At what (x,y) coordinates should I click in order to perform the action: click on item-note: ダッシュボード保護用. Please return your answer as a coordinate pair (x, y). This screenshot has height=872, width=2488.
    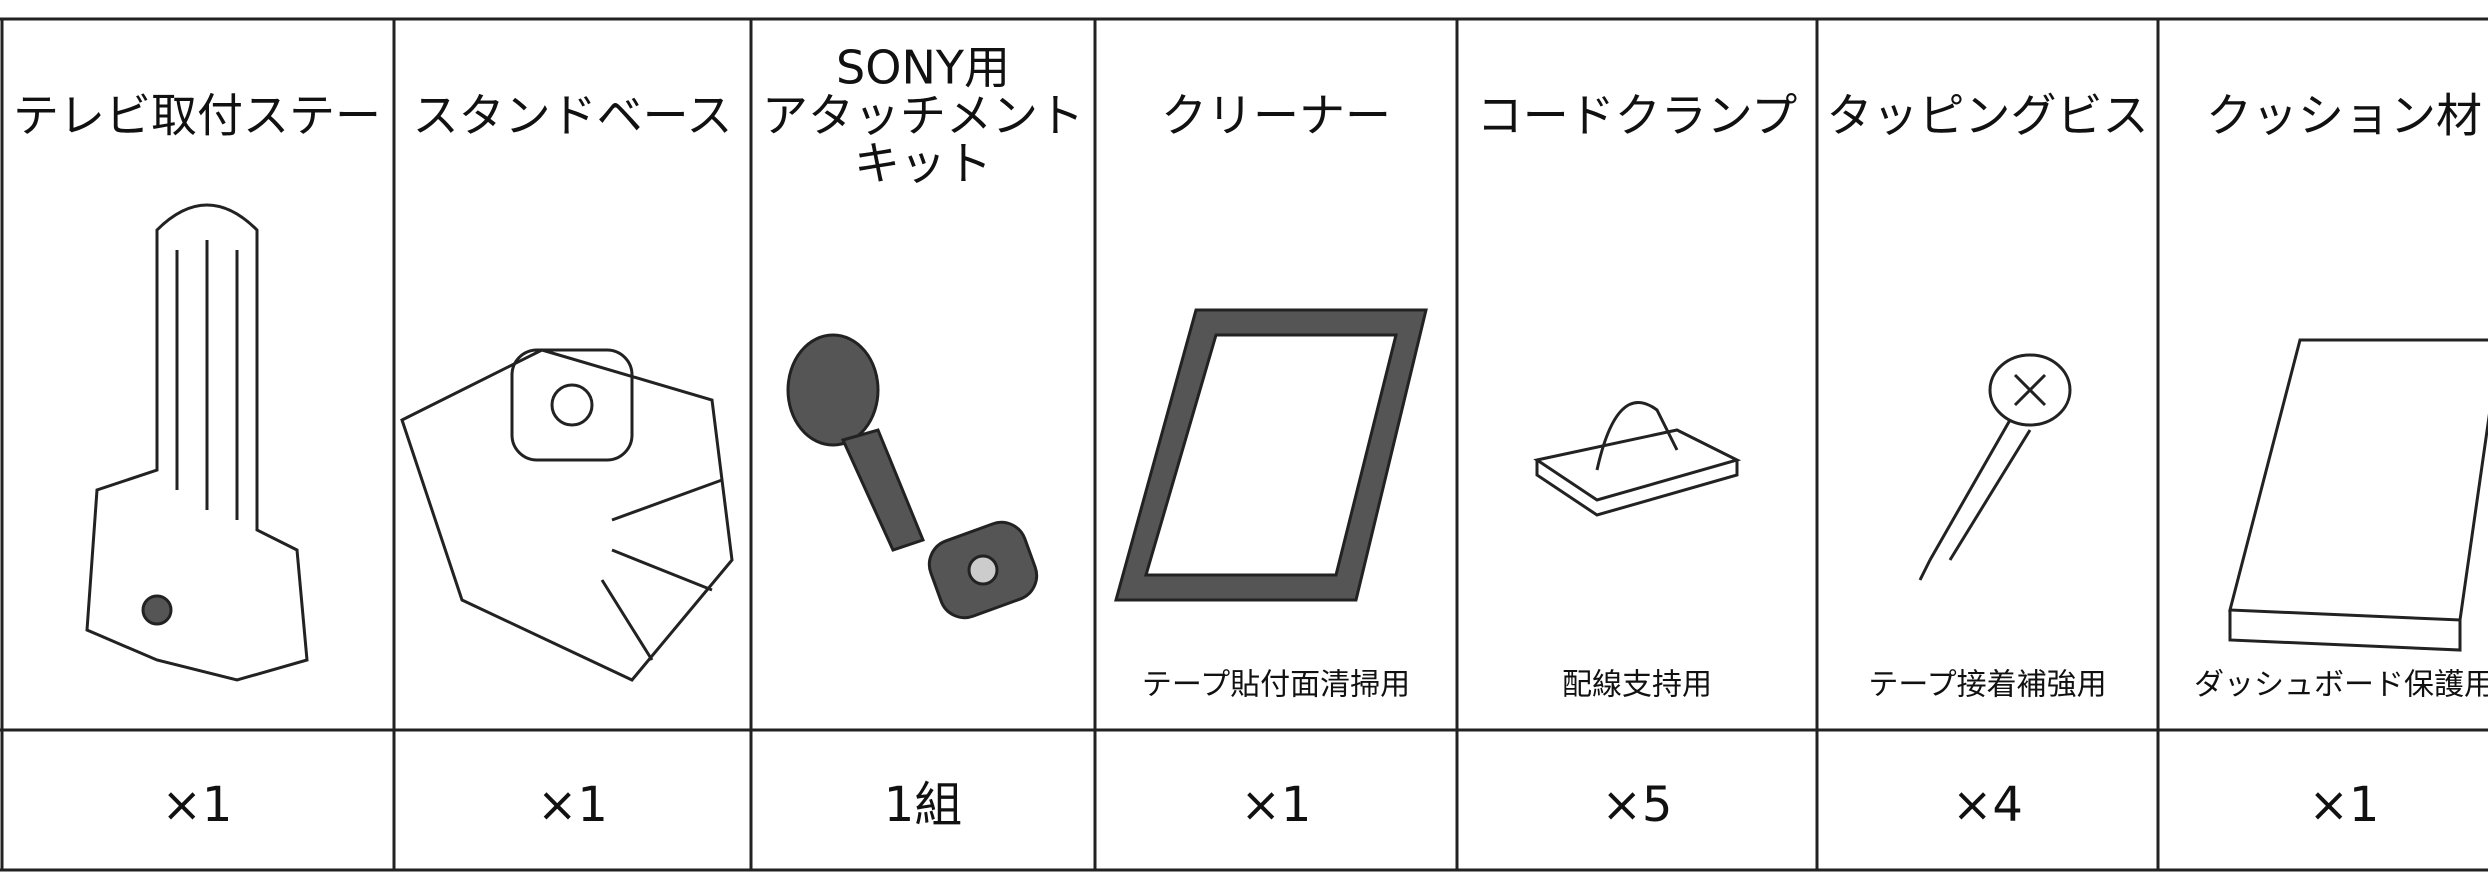
    Looking at the image, I should click on (2341, 685).